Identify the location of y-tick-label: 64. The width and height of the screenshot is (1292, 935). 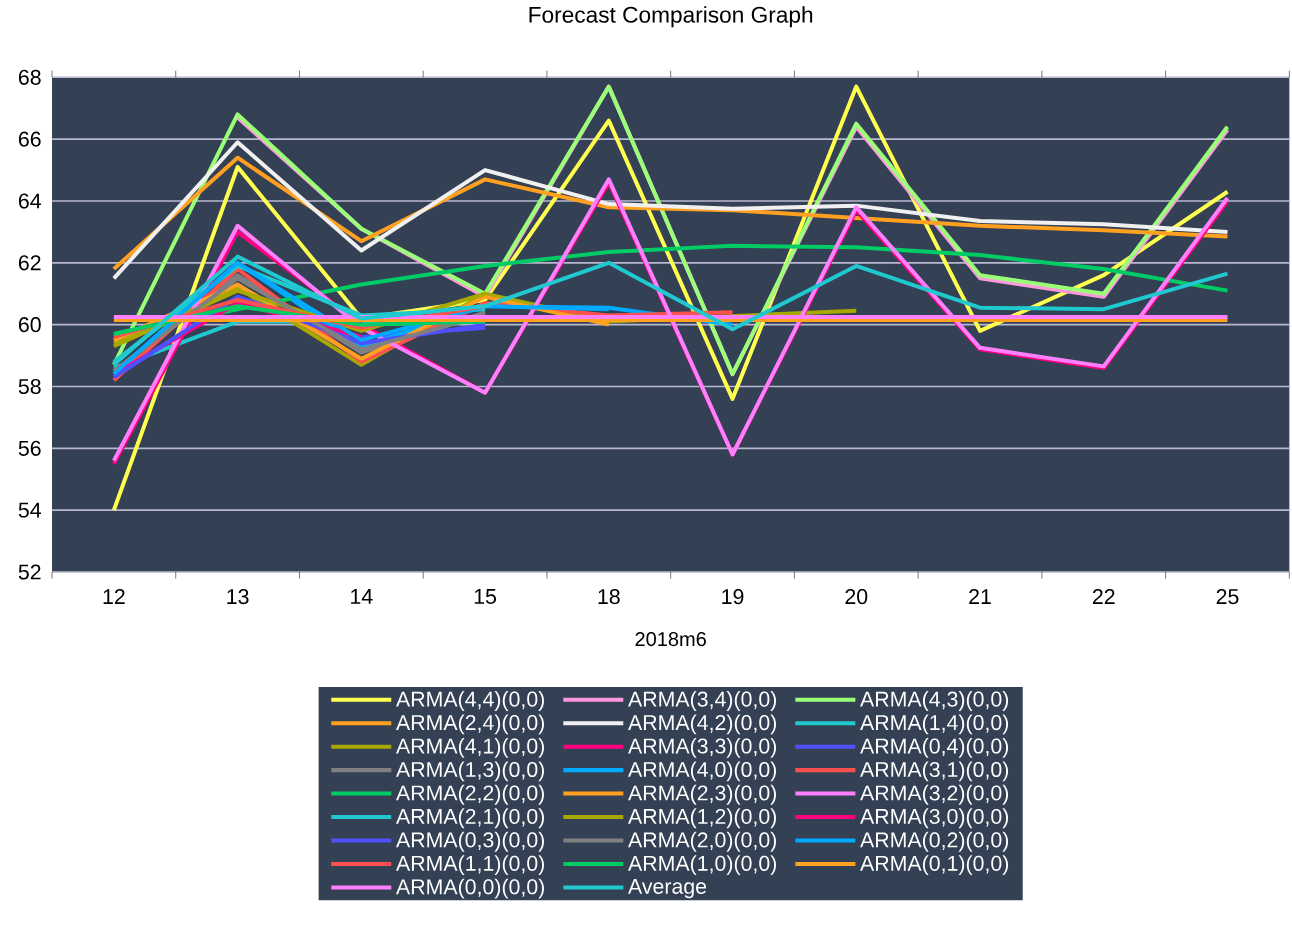
(29, 201).